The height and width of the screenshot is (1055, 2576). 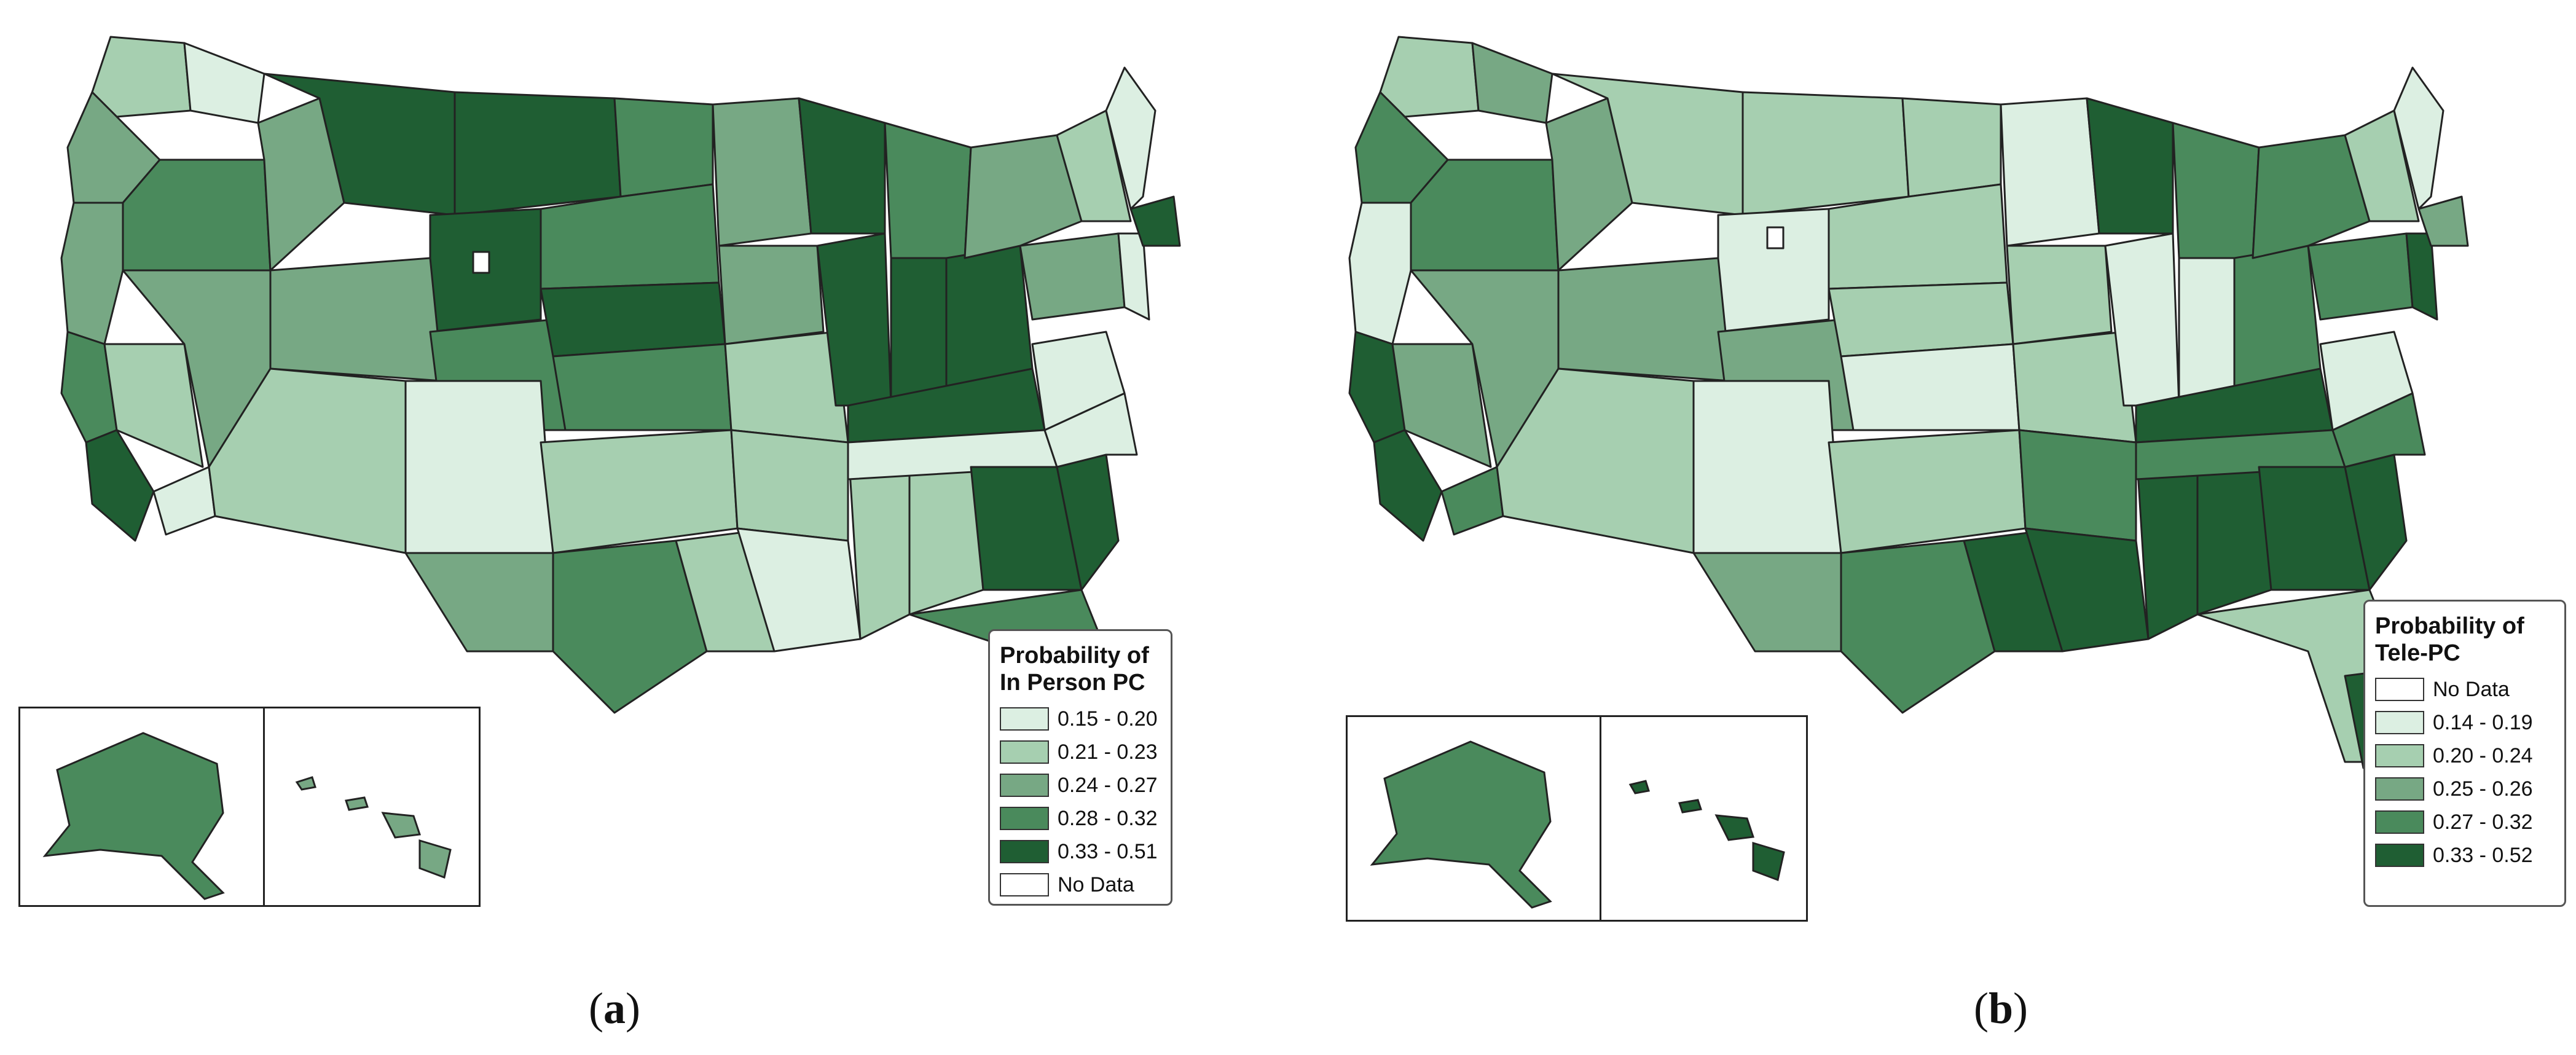 I want to click on caption-letter: a, so click(x=614, y=1009).